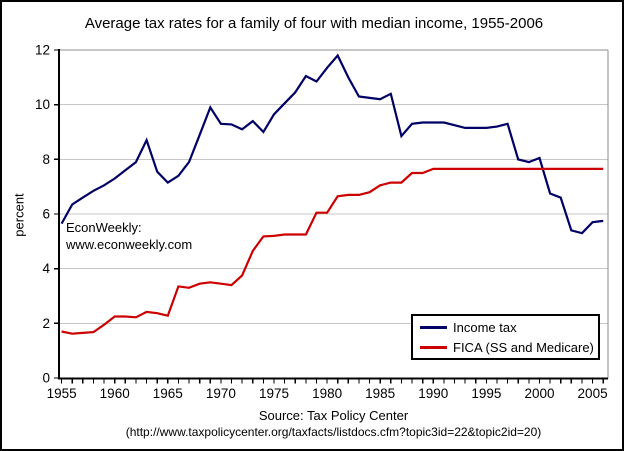  I want to click on y-axis-title: percent, so click(19, 215).